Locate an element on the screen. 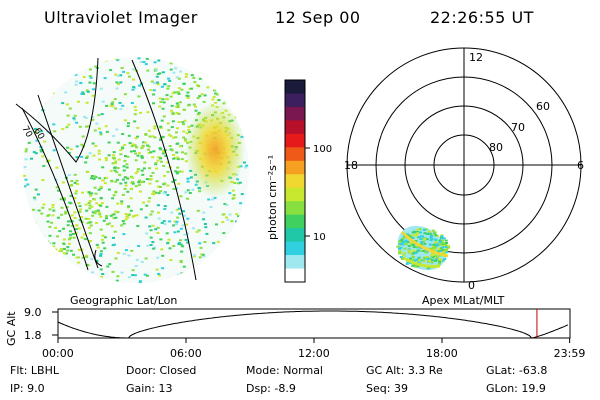 Image resolution: width=600 pixels, height=400 pixels. status-seq: Seq: 39 is located at coordinates (387, 388).